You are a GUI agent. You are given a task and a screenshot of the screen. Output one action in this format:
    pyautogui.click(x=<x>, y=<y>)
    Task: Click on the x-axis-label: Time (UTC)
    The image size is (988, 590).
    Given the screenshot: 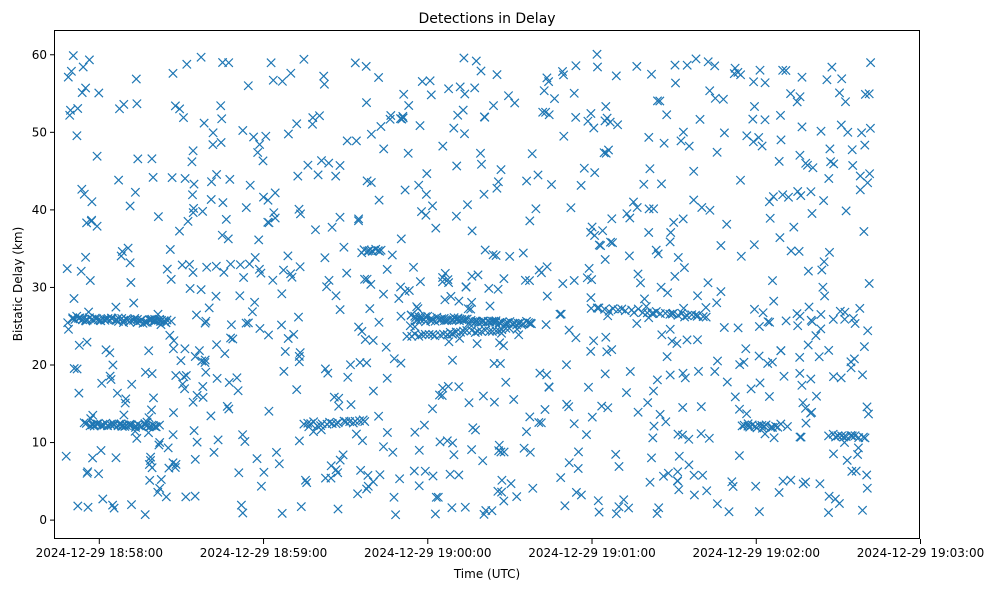 What is the action you would take?
    pyautogui.click(x=486, y=574)
    